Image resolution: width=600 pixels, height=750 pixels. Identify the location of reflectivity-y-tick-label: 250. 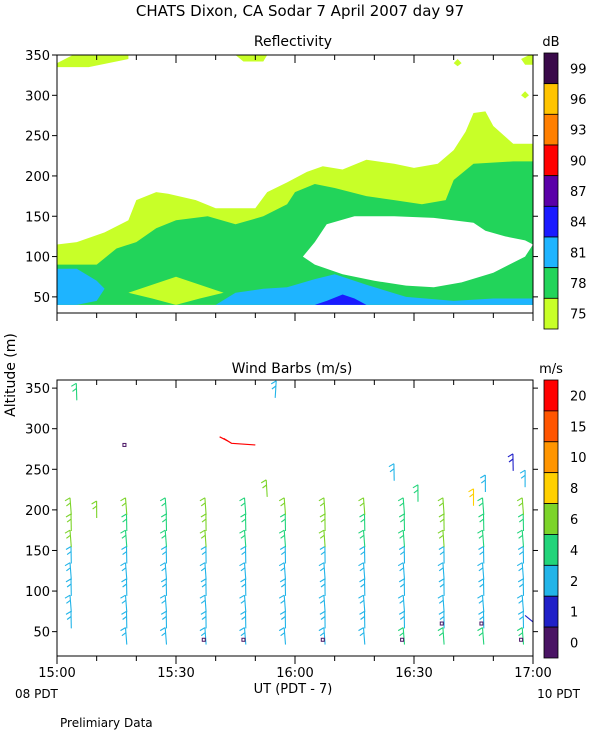
(37, 137).